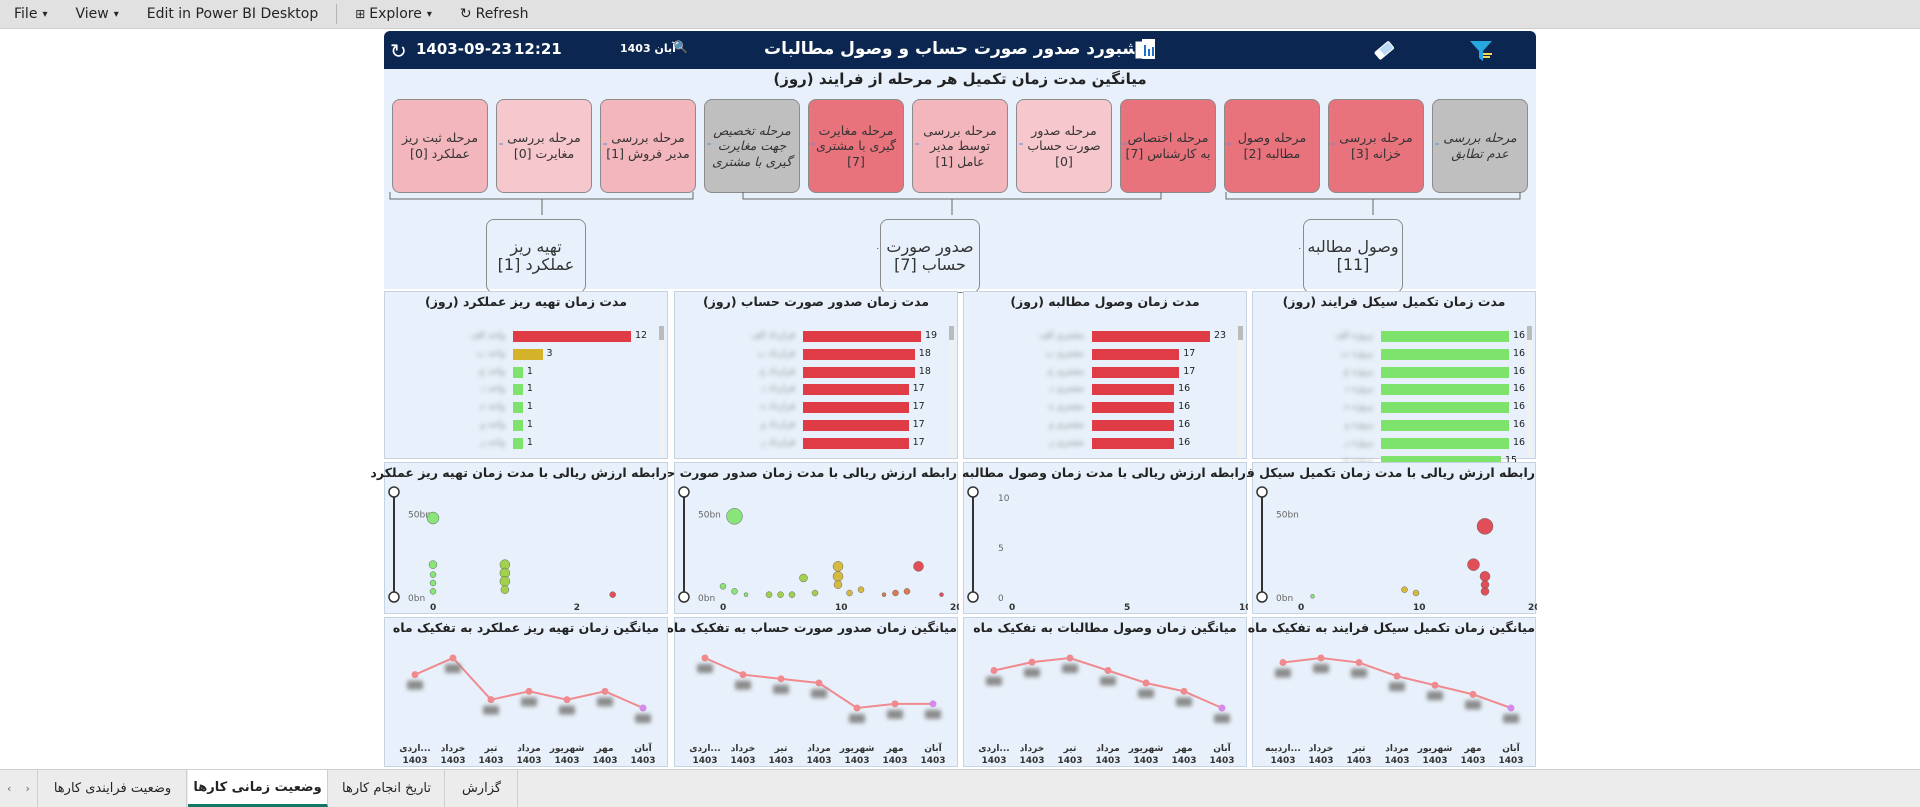 This screenshot has height=807, width=1920. I want to click on refresh-button: ↻ Refresh, so click(494, 14).